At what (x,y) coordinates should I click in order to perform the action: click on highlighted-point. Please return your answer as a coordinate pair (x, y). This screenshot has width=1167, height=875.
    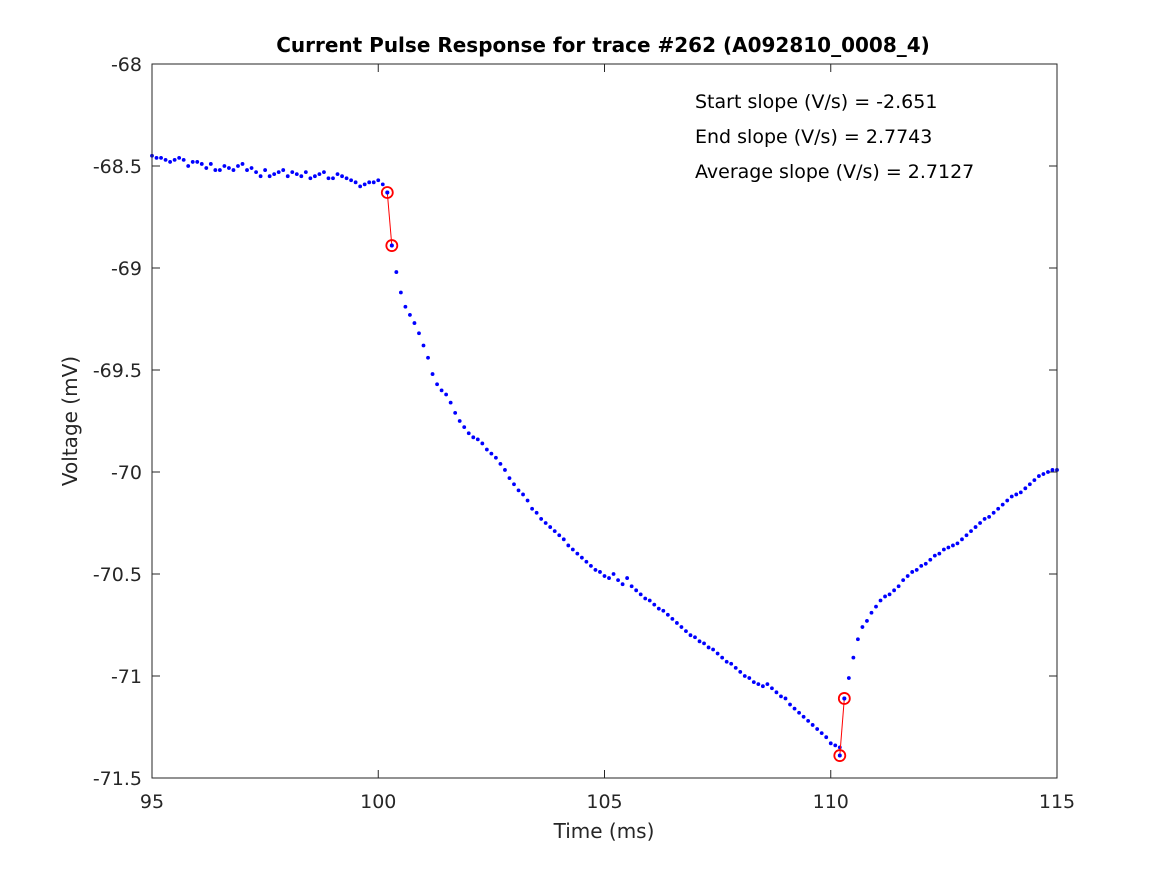
    Looking at the image, I should click on (844, 698).